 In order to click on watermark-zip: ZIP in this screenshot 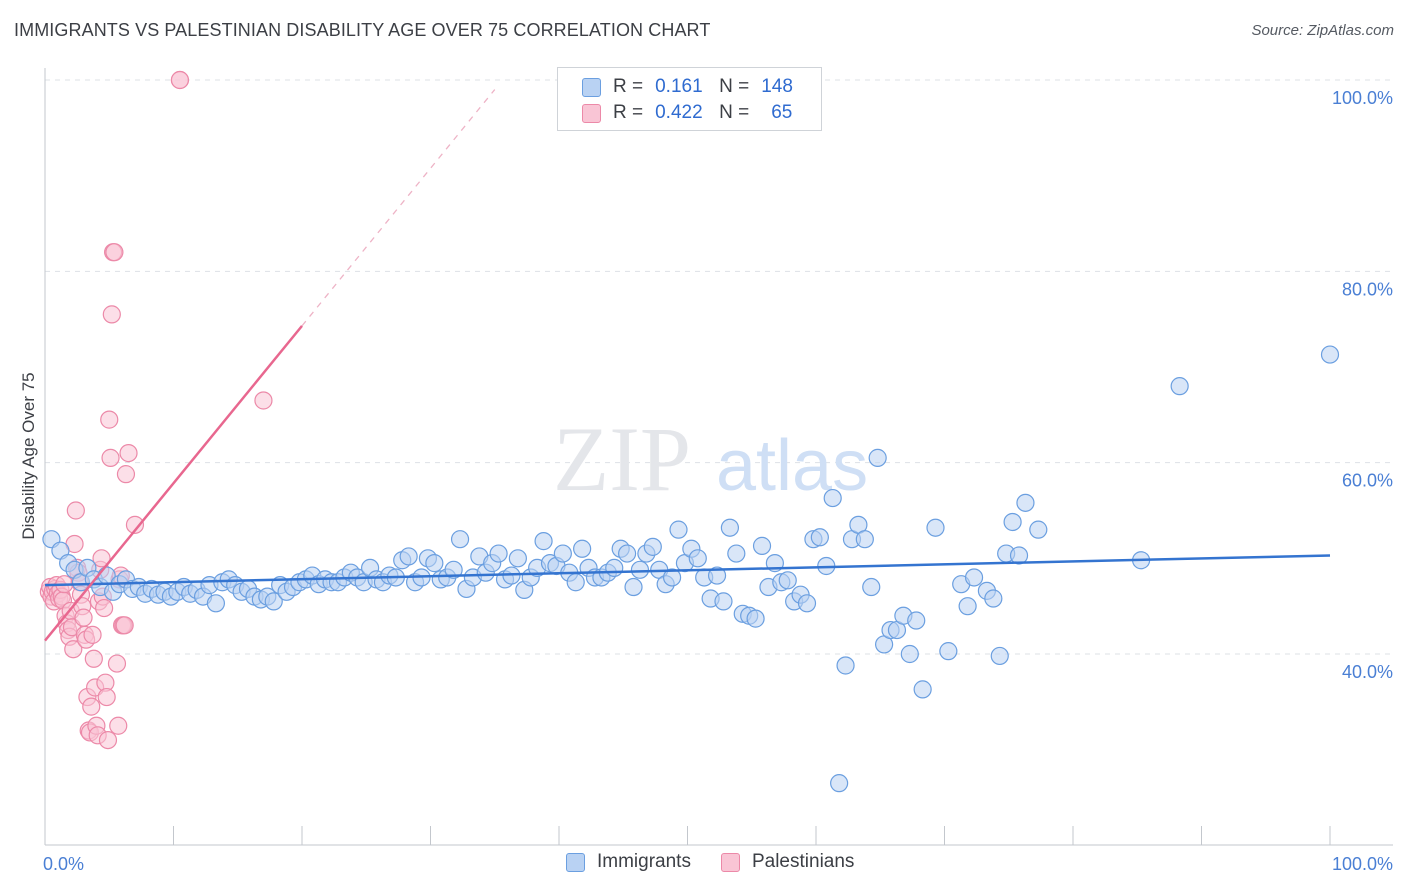, I will do `click(622, 459)`.